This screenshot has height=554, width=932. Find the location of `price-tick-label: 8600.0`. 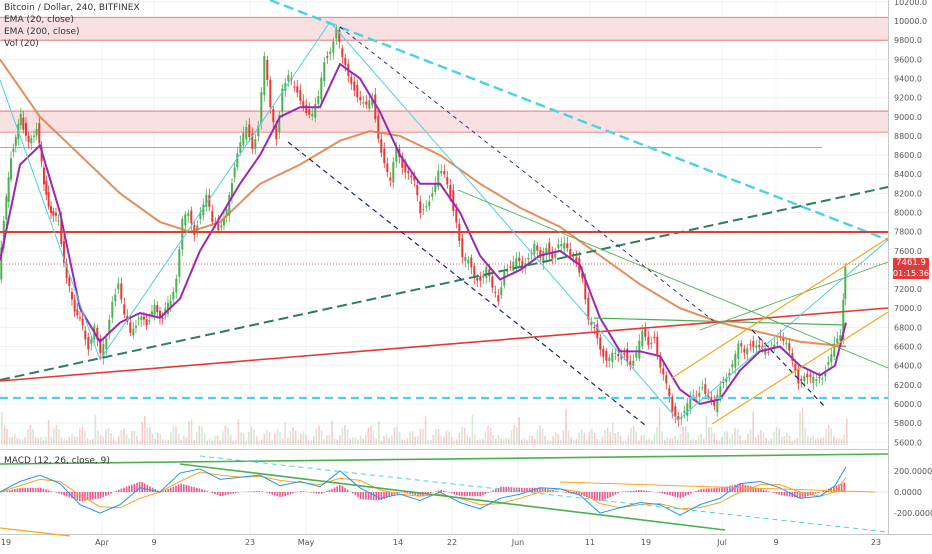

price-tick-label: 8600.0 is located at coordinates (908, 155).